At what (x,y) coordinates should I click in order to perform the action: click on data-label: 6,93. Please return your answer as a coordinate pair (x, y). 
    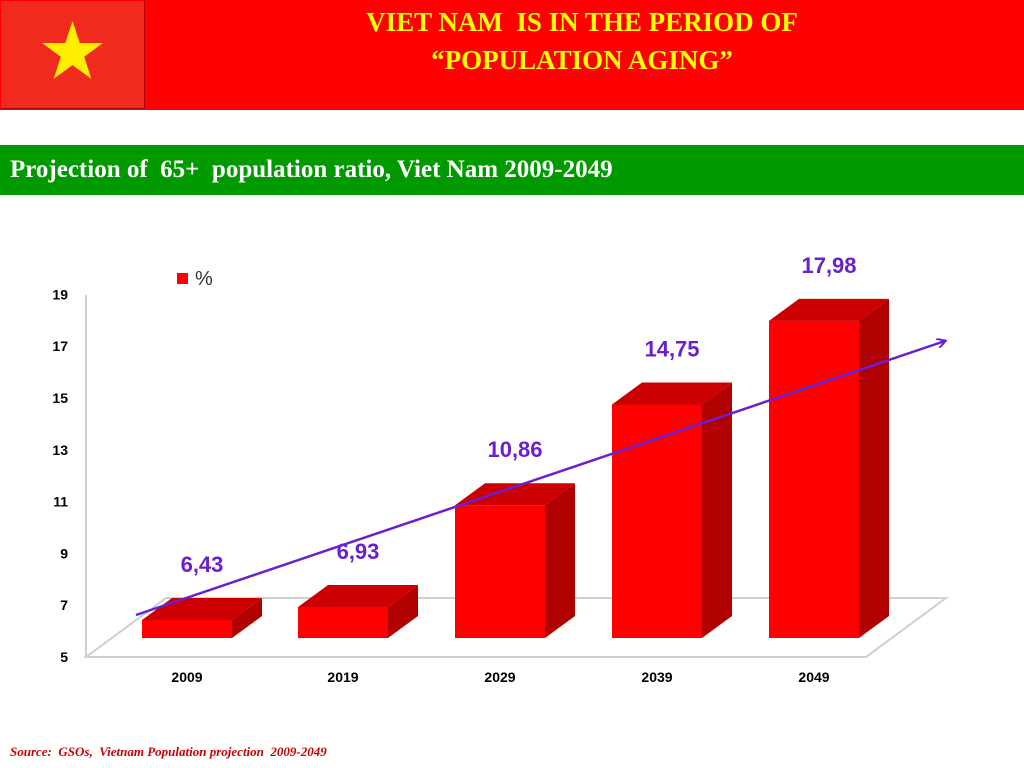
    Looking at the image, I should click on (358, 551).